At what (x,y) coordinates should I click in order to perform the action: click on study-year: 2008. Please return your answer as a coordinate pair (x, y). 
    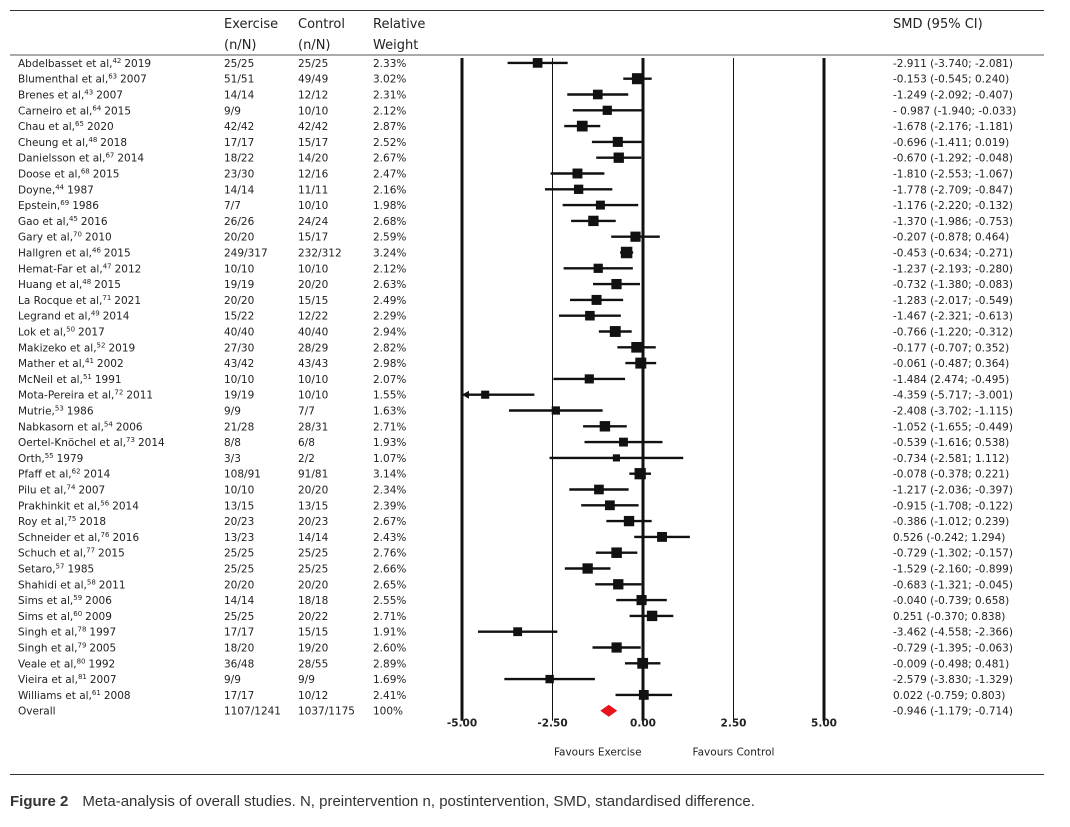
    Looking at the image, I should click on (117, 696).